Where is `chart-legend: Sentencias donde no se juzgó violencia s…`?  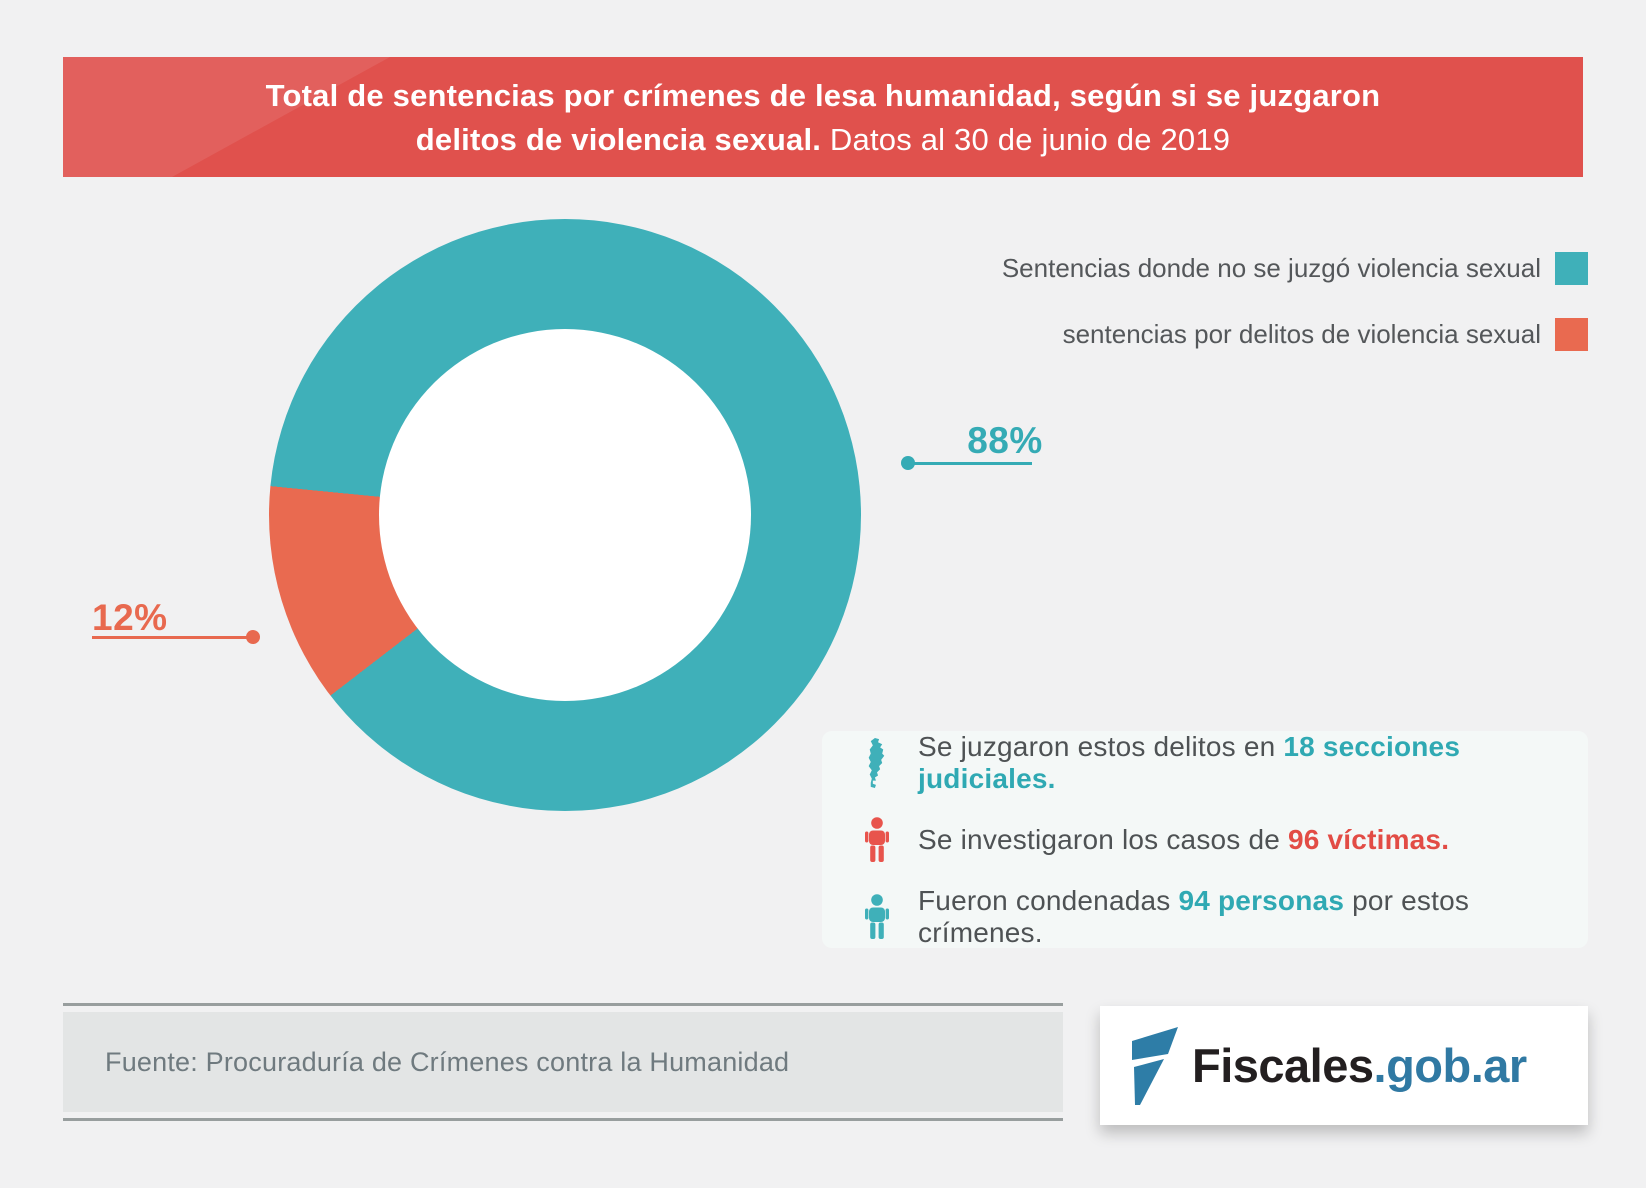 chart-legend: Sentencias donde no se juzgó violencia s… is located at coordinates (1295, 301).